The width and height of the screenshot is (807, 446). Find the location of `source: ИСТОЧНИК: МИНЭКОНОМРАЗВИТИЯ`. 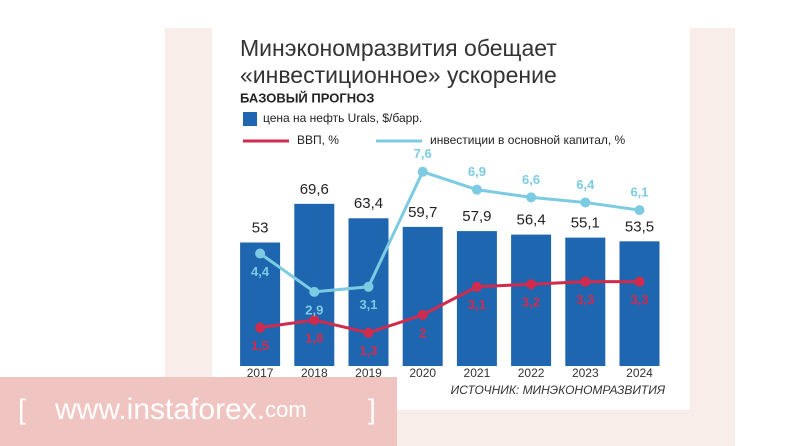

source: ИСТОЧНИК: МИНЭКОНОМРАЗВИТИЯ is located at coordinates (558, 390).